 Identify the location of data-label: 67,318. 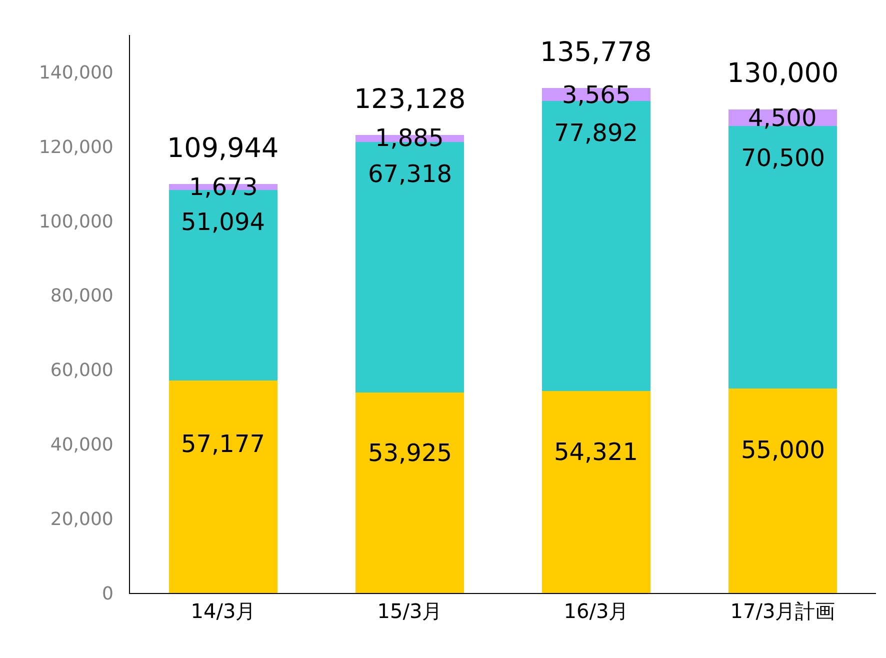
(410, 174).